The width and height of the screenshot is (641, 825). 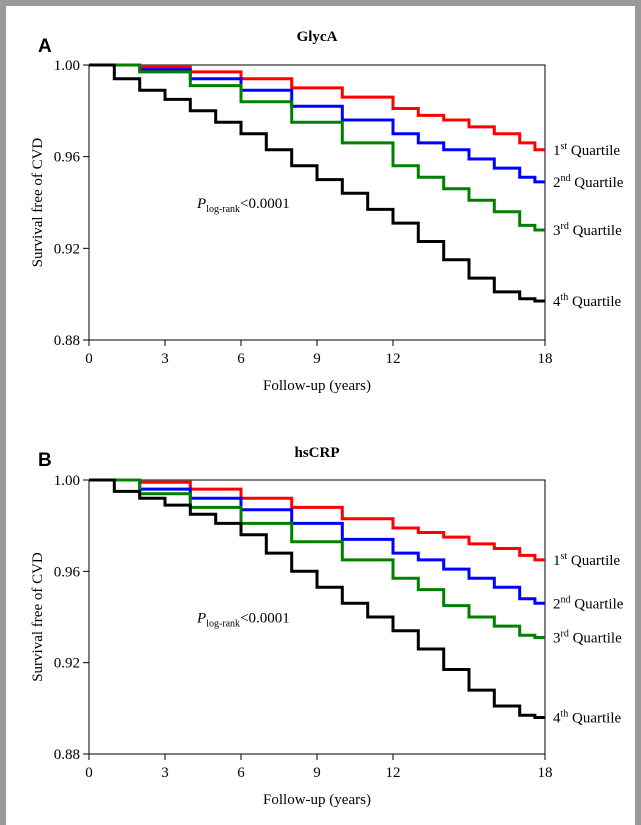 What do you see at coordinates (45, 46) in the screenshot?
I see `panel-label: A` at bounding box center [45, 46].